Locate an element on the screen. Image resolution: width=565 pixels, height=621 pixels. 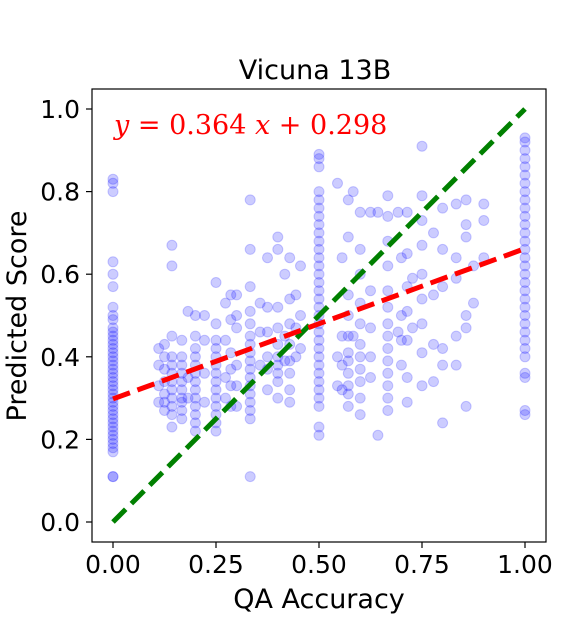
y-tick-label: 0.8 is located at coordinates (60, 192).